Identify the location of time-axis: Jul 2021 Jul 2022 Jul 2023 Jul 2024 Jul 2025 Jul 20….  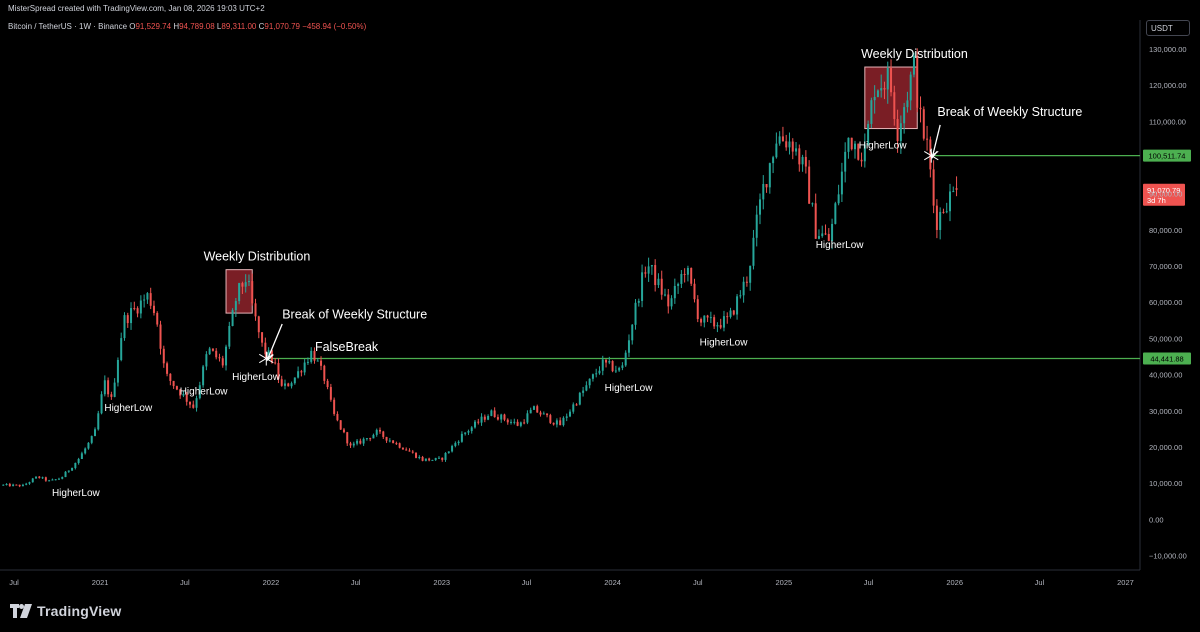
(571, 582).